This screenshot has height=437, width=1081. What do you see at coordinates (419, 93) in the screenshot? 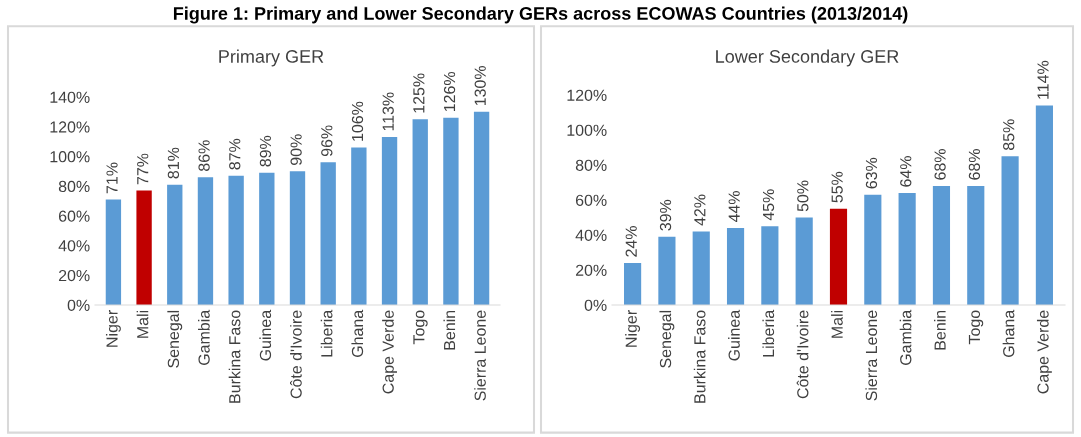
I see `data-label: 125%` at bounding box center [419, 93].